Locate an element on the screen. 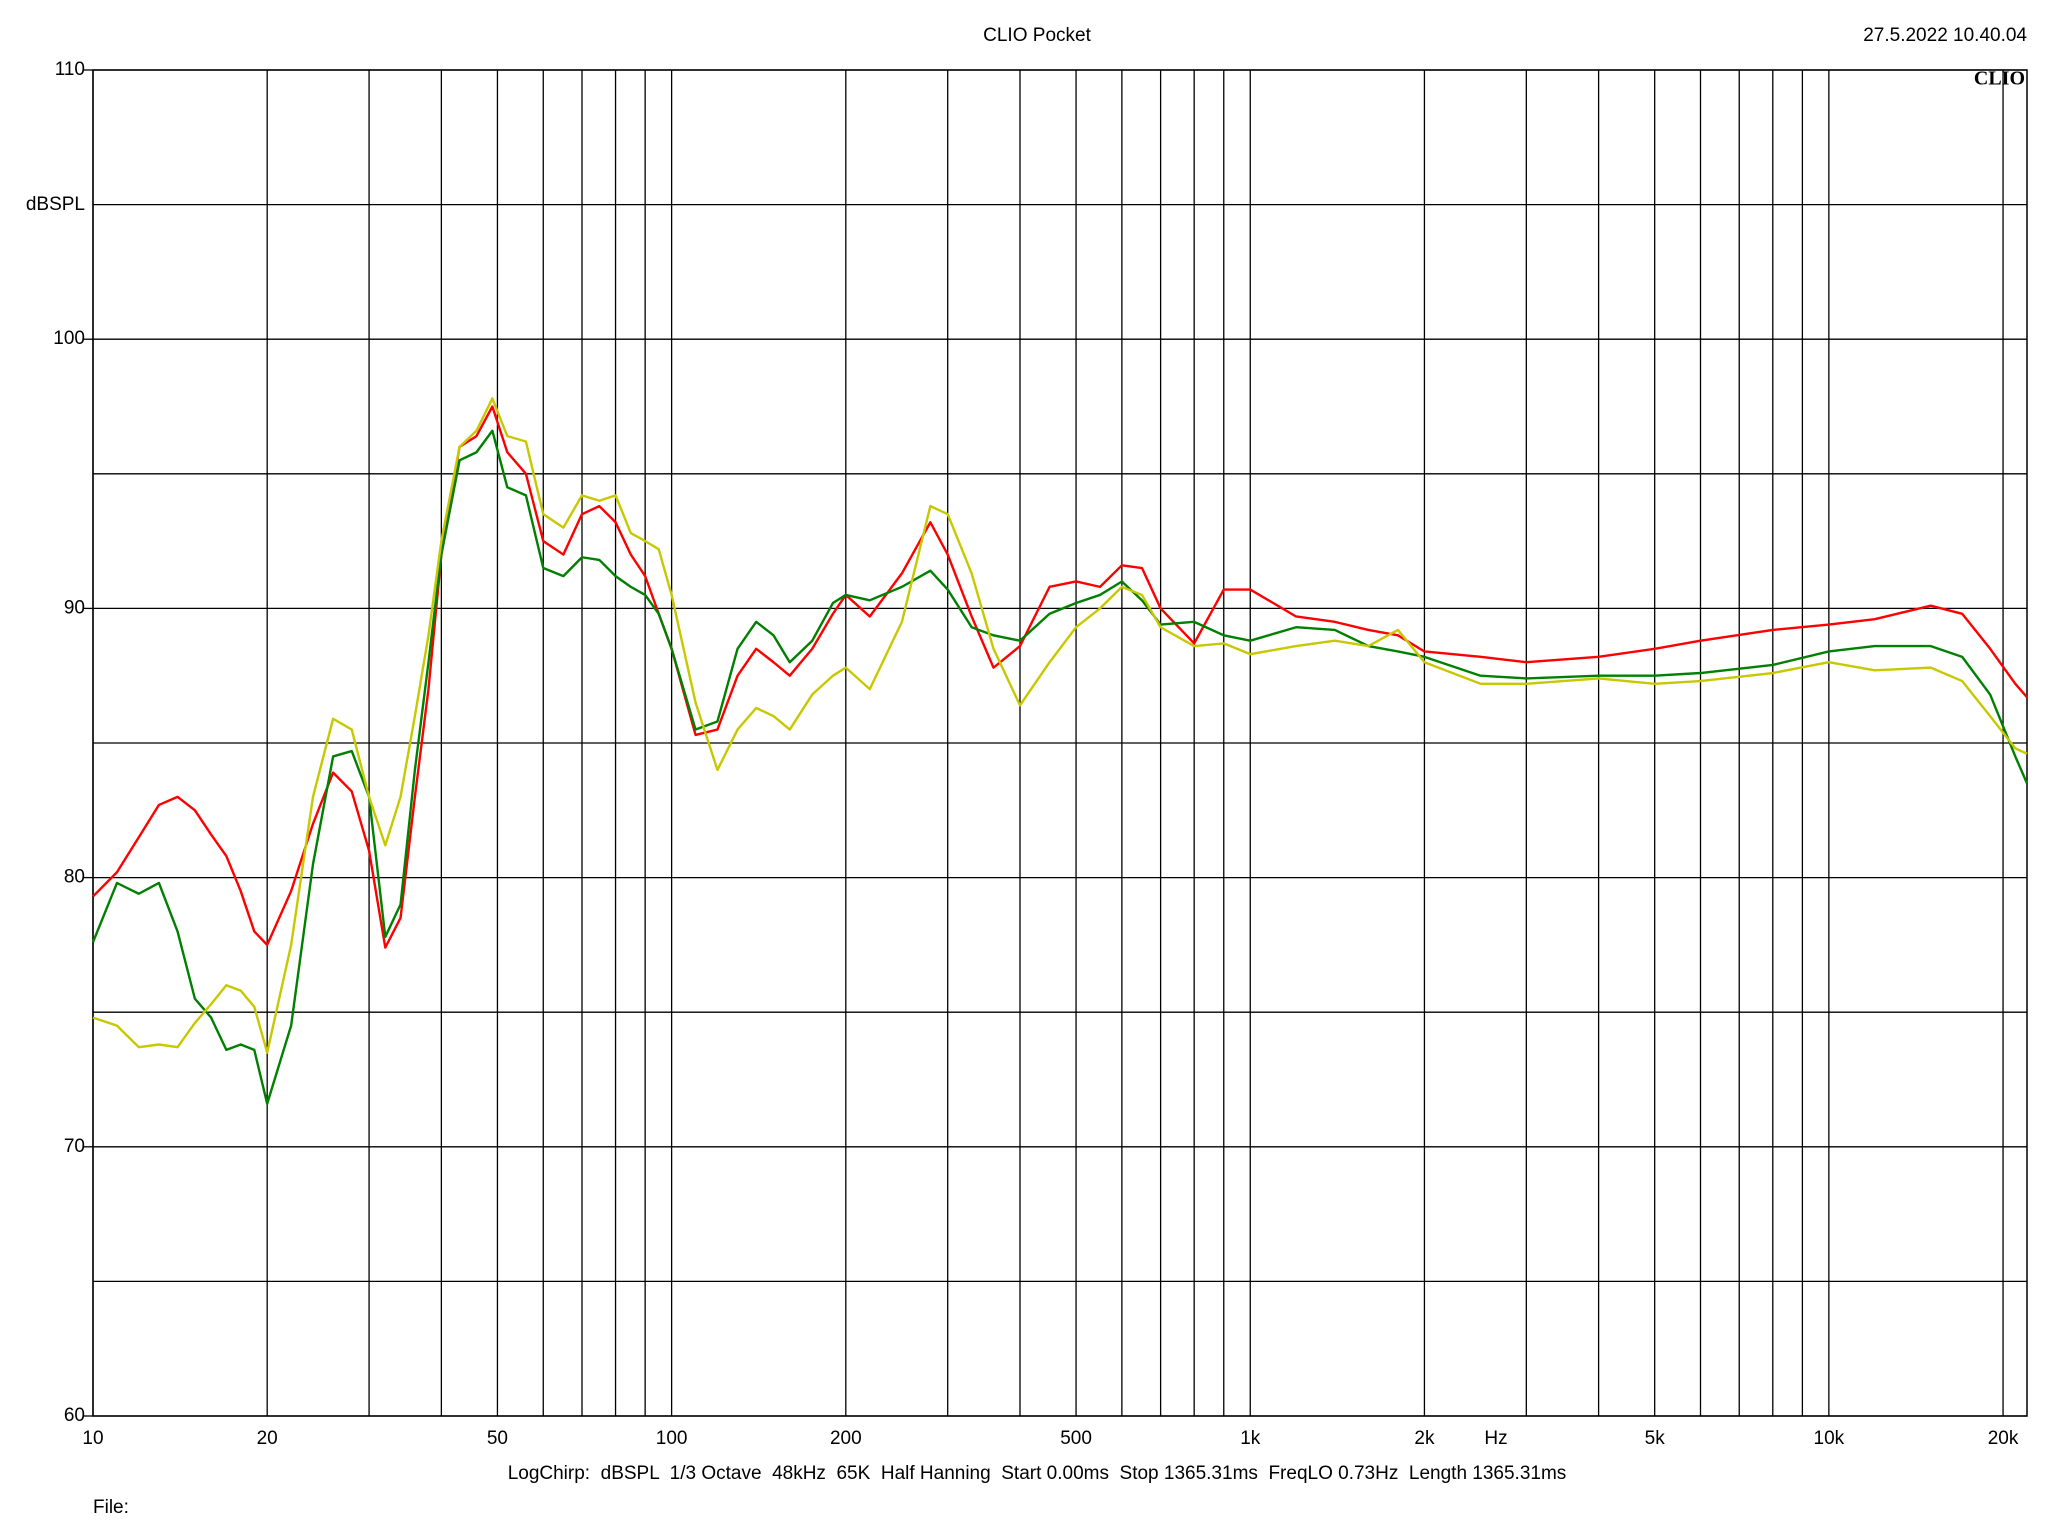 The width and height of the screenshot is (2048, 1536). x-tick-label: 50 is located at coordinates (497, 1438).